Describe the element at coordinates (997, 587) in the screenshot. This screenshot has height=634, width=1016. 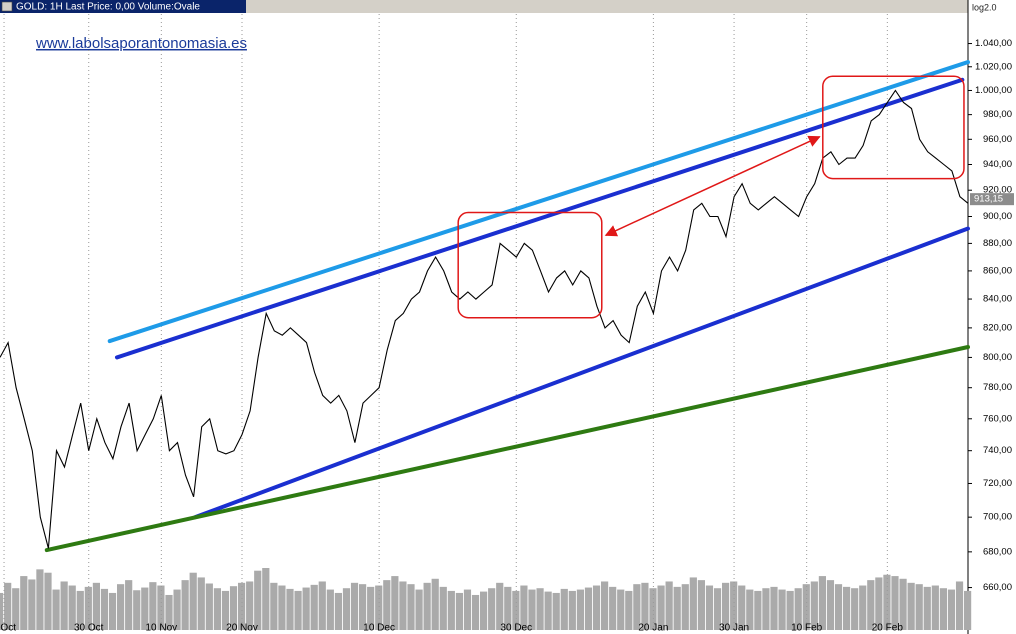
I see `y-tick-label: 660,00` at that location.